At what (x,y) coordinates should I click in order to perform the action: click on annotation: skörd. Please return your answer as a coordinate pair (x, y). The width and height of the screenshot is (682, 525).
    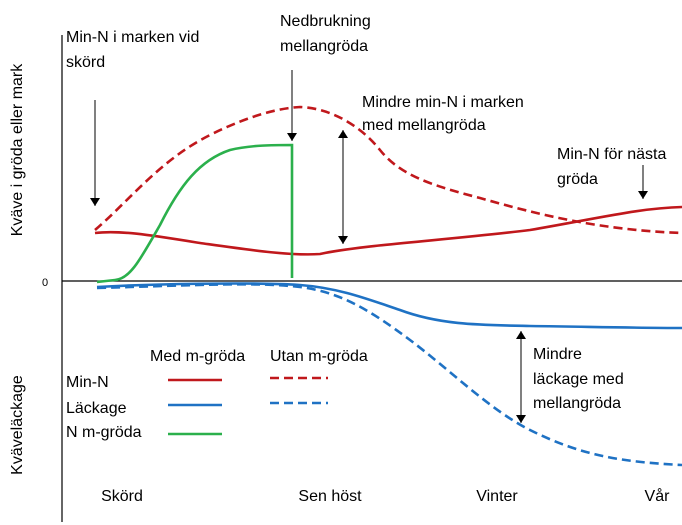
    Looking at the image, I should click on (85, 62).